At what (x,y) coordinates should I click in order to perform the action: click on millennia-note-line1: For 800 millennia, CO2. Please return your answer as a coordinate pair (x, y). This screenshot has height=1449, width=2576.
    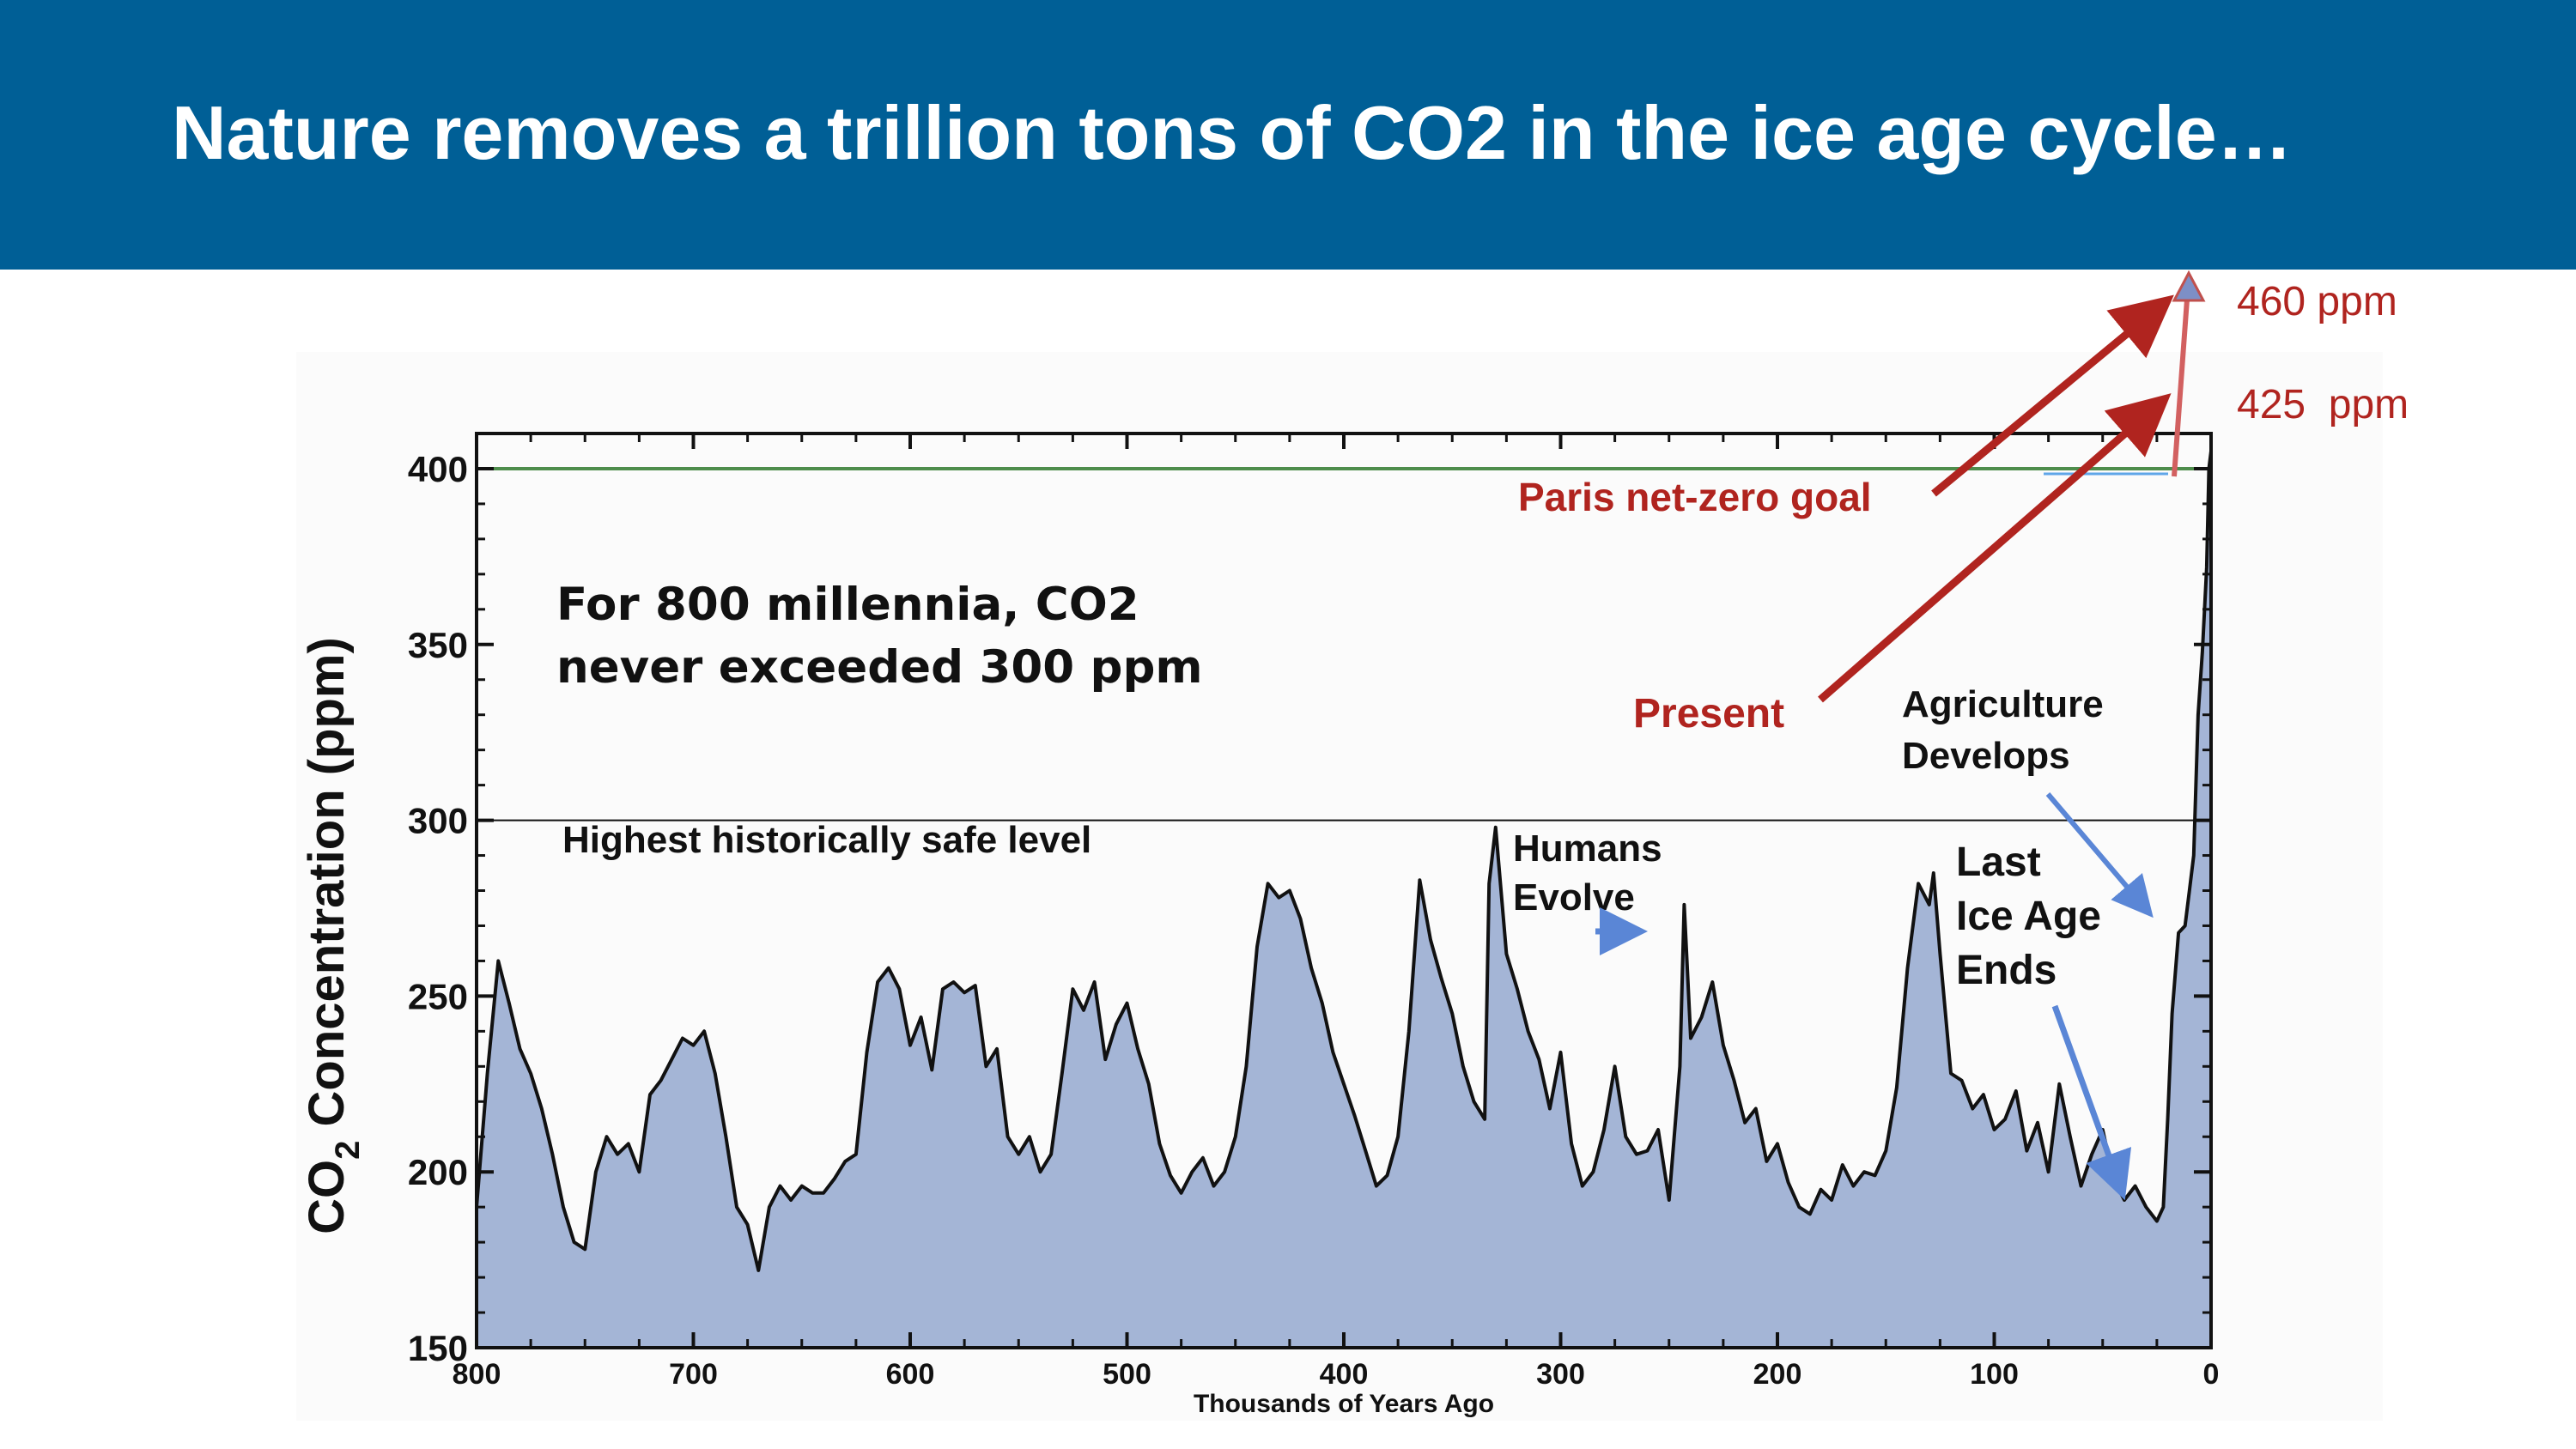
    Looking at the image, I should click on (847, 605).